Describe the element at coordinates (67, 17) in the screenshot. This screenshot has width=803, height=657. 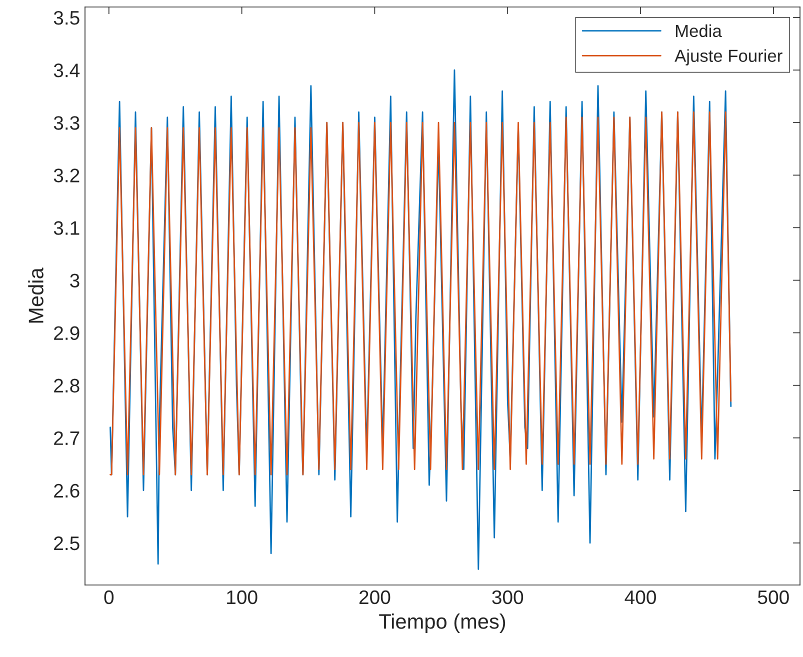
I see `y-tick-label: 3.5` at that location.